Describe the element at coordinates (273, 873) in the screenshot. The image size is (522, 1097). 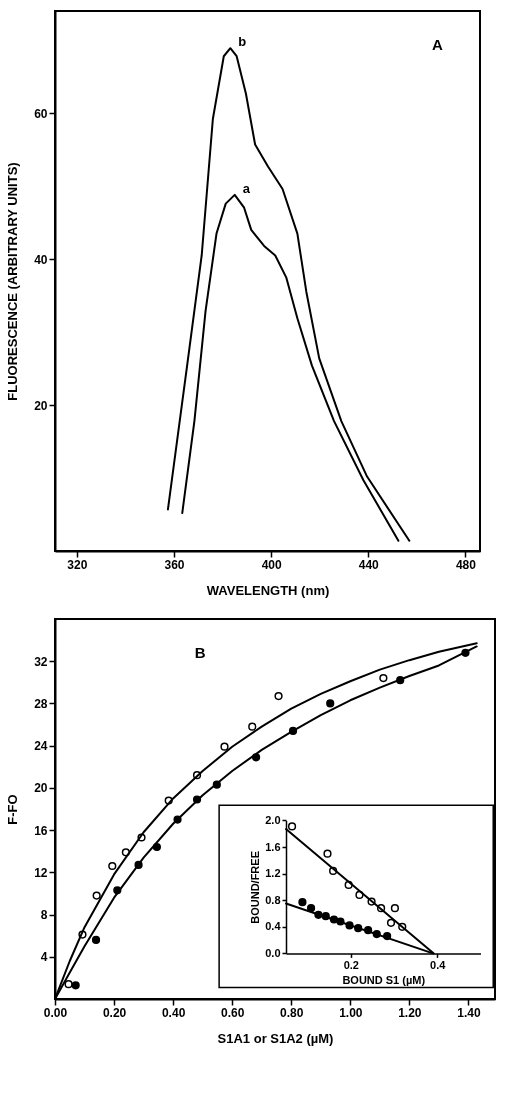
I see `y-tick-label: 1.2` at that location.